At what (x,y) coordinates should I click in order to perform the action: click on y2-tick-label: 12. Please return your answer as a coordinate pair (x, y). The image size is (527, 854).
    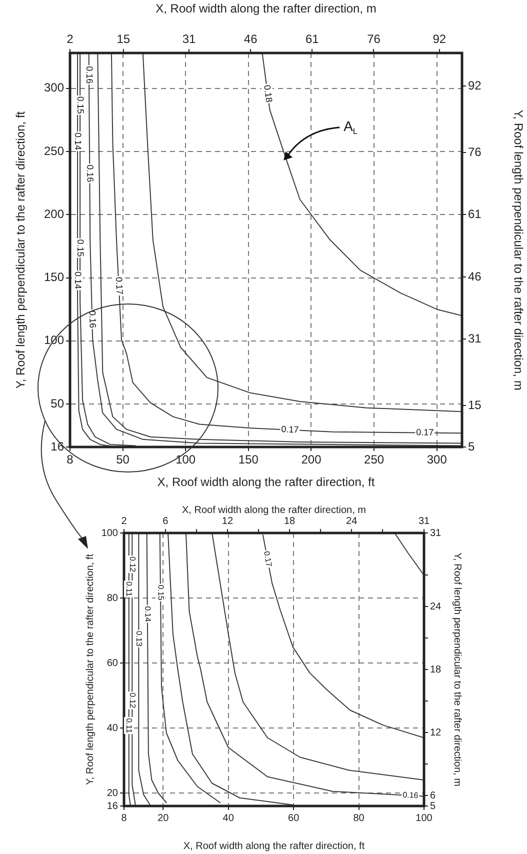
    Looking at the image, I should click on (436, 732).